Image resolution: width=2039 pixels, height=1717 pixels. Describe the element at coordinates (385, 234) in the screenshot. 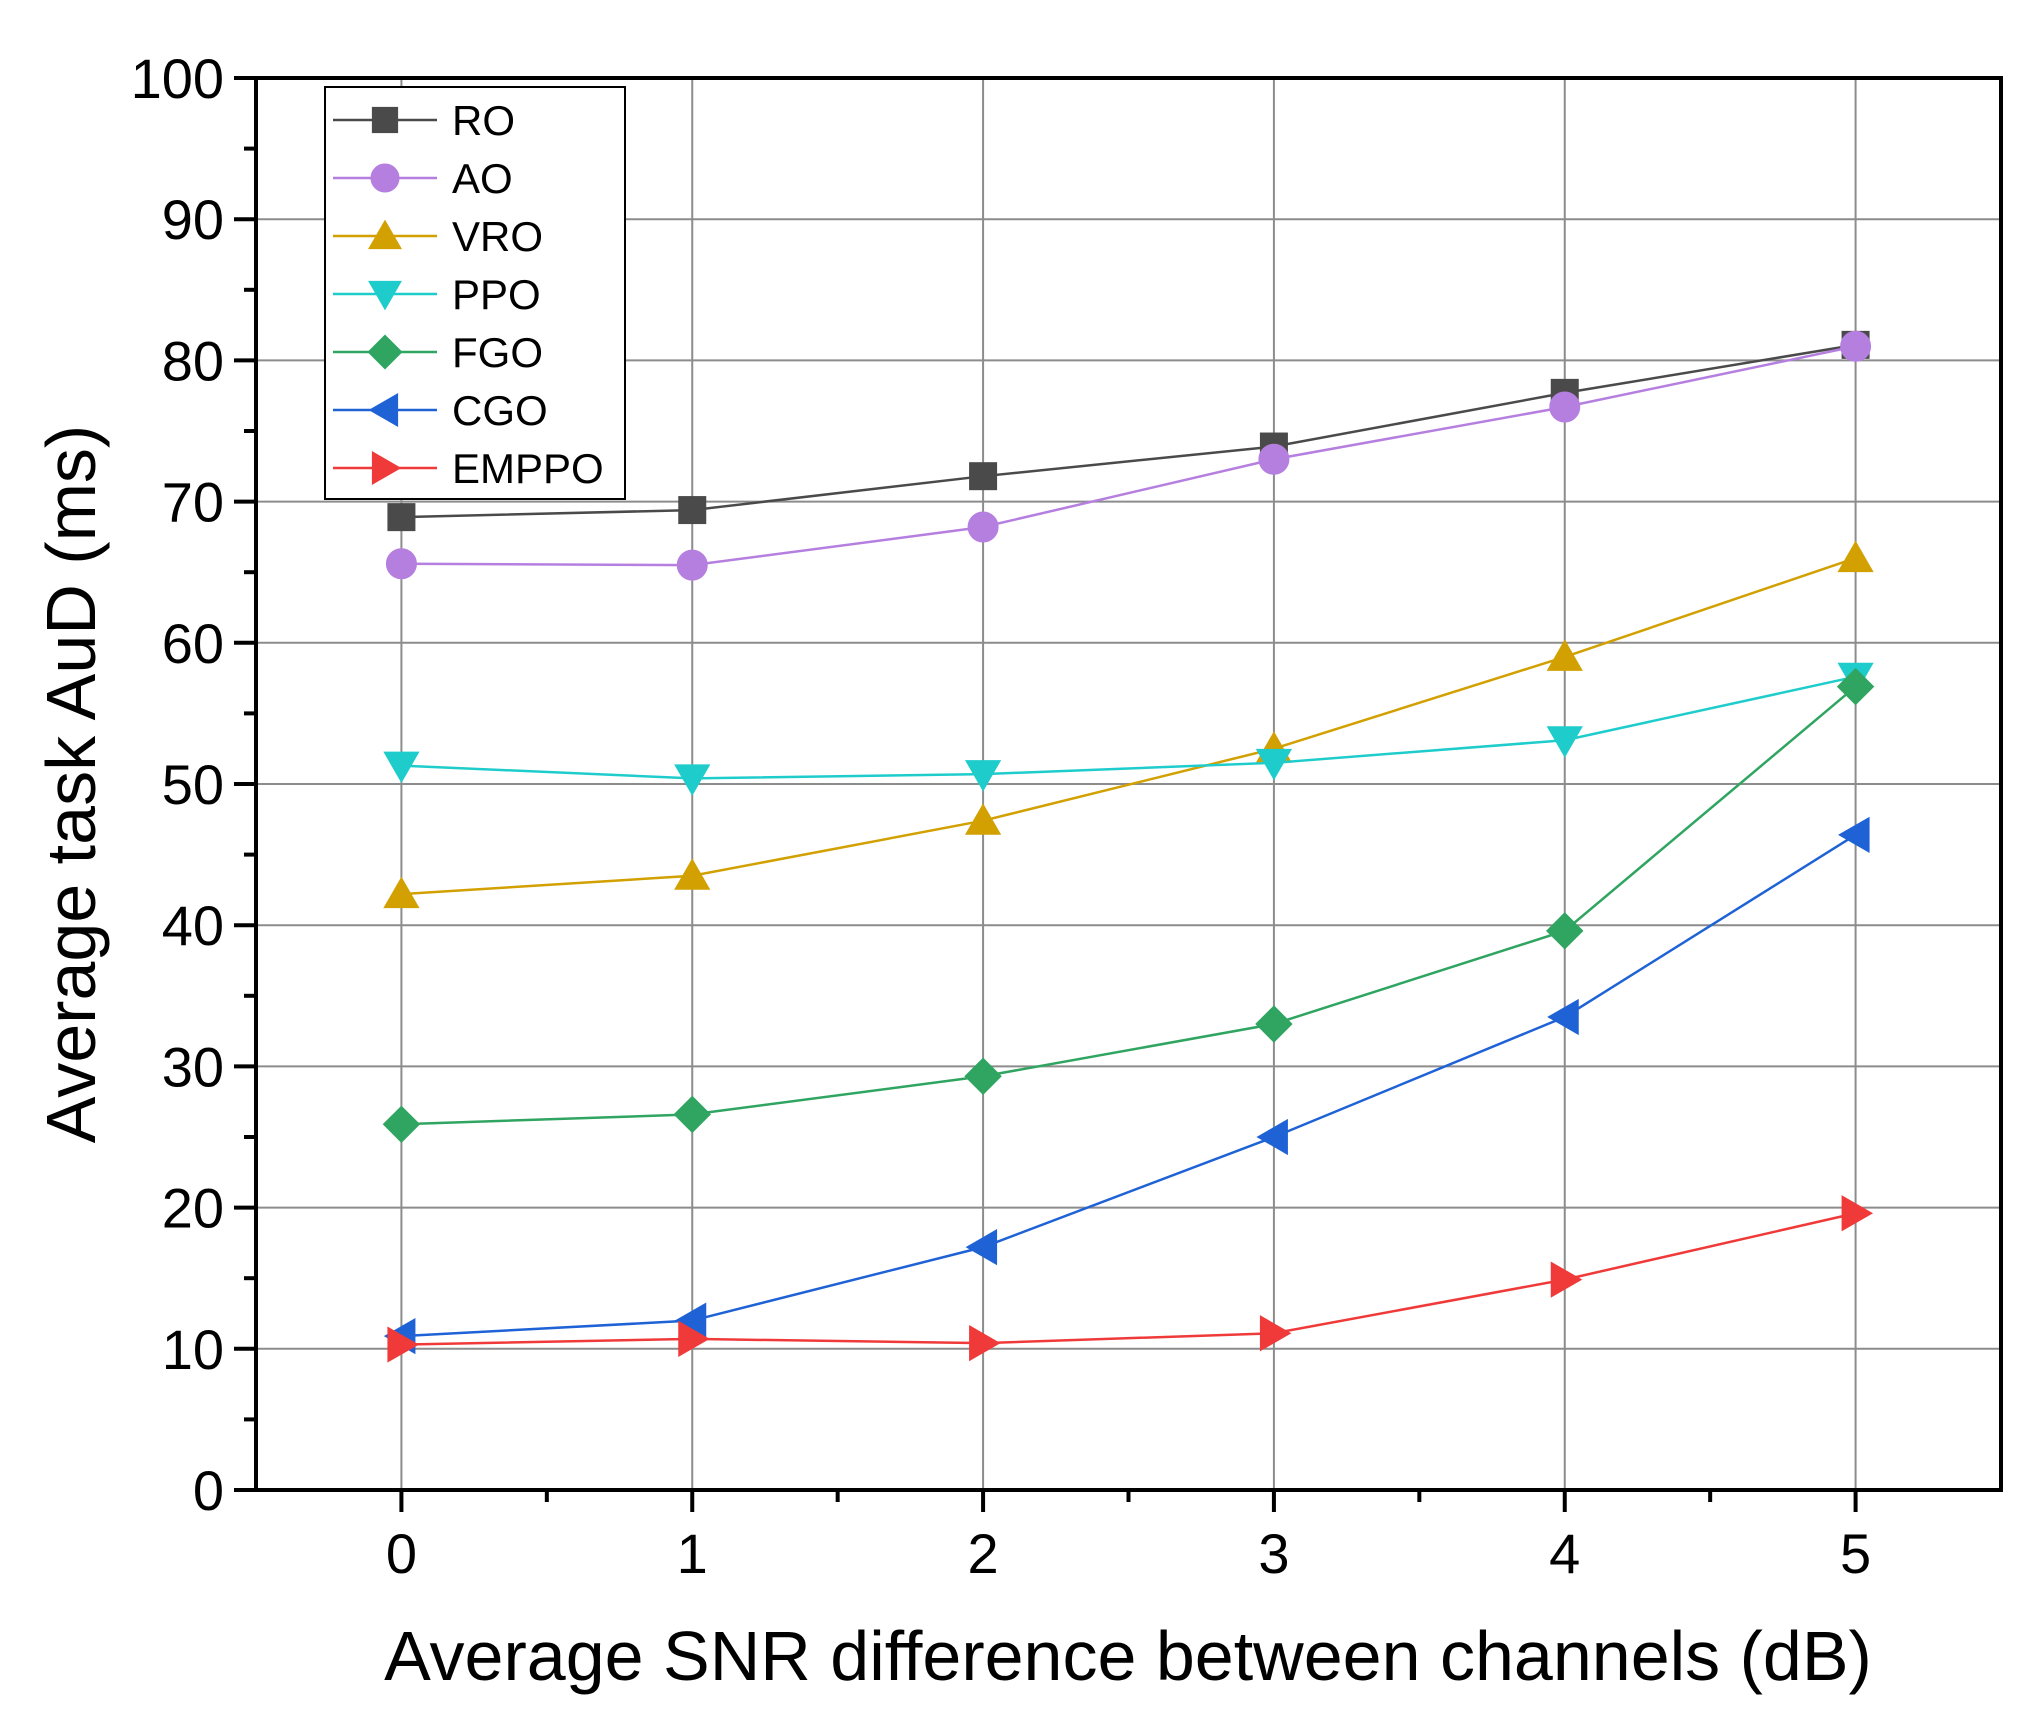

I see `legend-marker-vro` at that location.